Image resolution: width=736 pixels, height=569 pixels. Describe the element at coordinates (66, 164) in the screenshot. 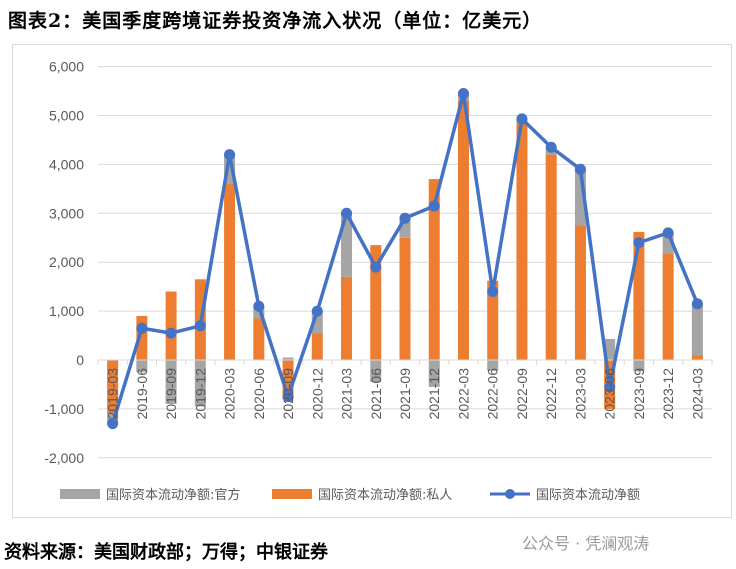

I see `y-tick-label: 4,000` at that location.